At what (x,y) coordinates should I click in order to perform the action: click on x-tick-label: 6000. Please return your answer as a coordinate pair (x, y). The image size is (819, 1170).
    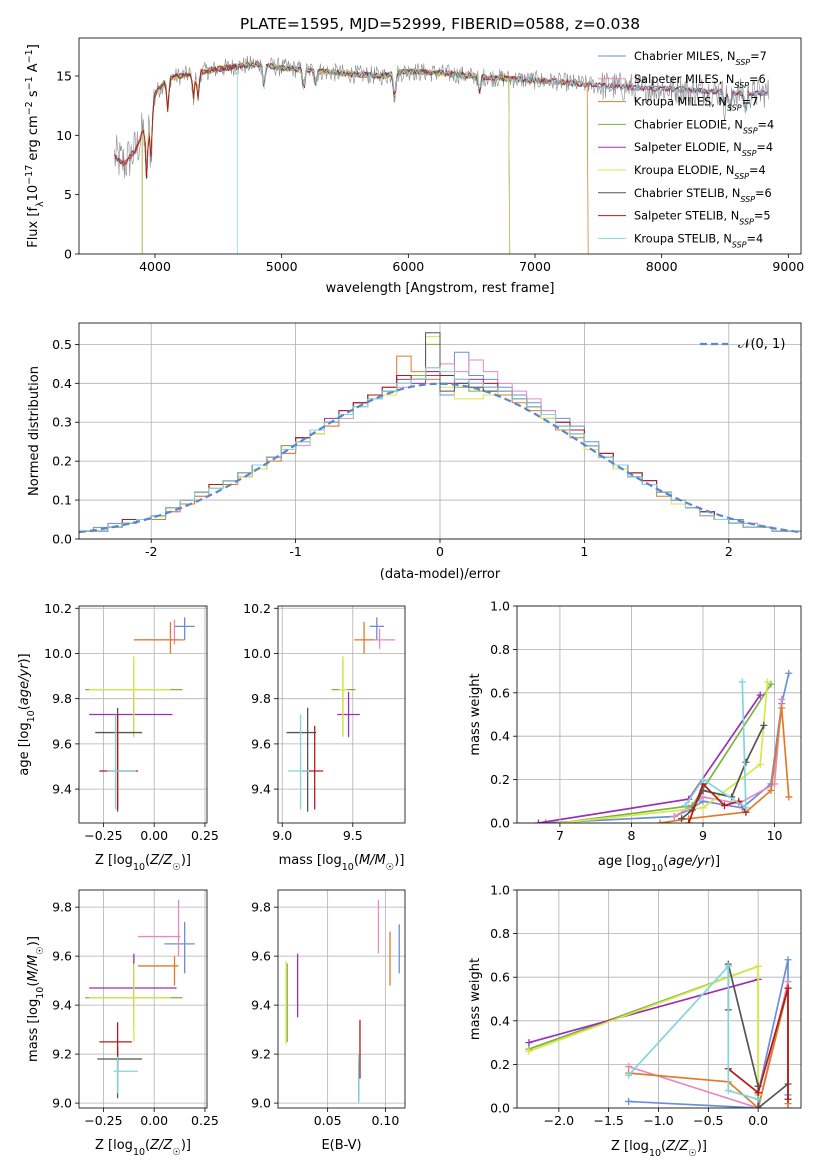
    Looking at the image, I should click on (408, 266).